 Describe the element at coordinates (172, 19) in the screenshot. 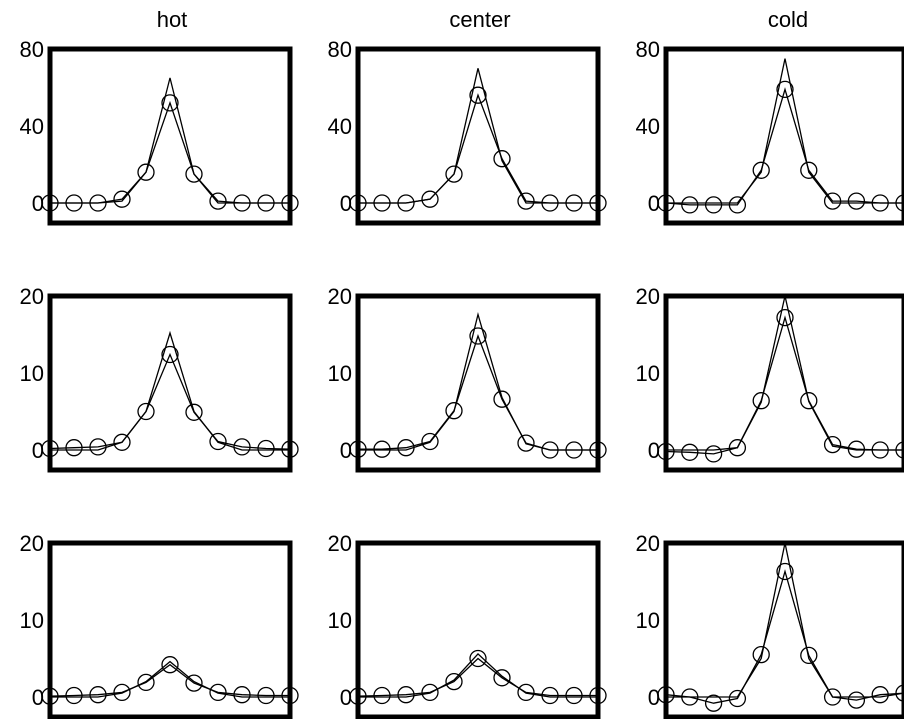

I see `column-title-hot: hot` at that location.